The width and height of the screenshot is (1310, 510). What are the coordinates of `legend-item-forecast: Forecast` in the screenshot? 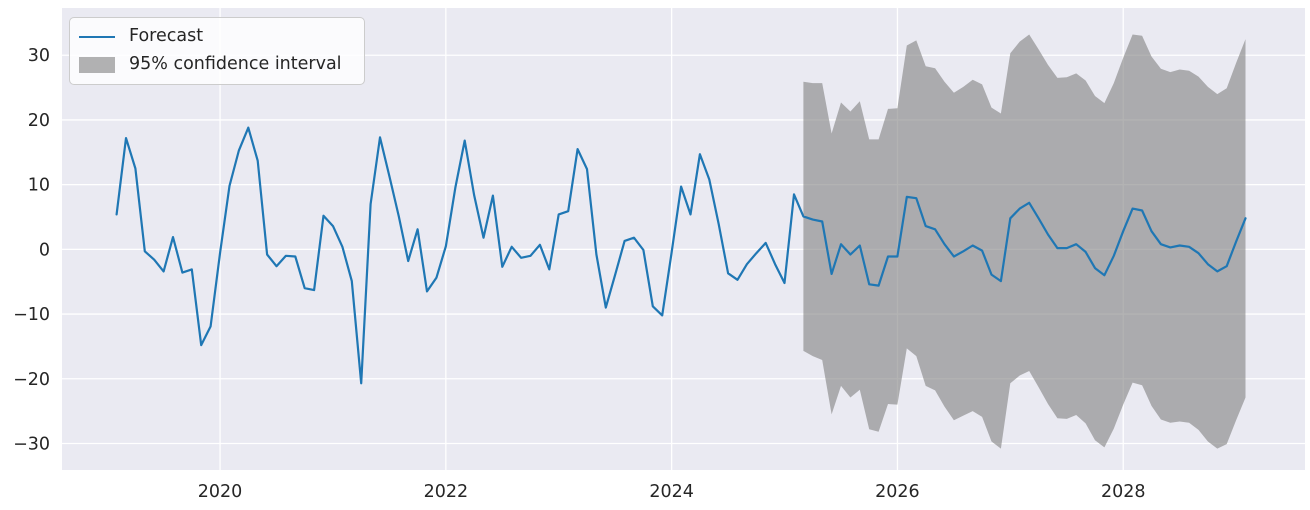 It's located at (215, 37).